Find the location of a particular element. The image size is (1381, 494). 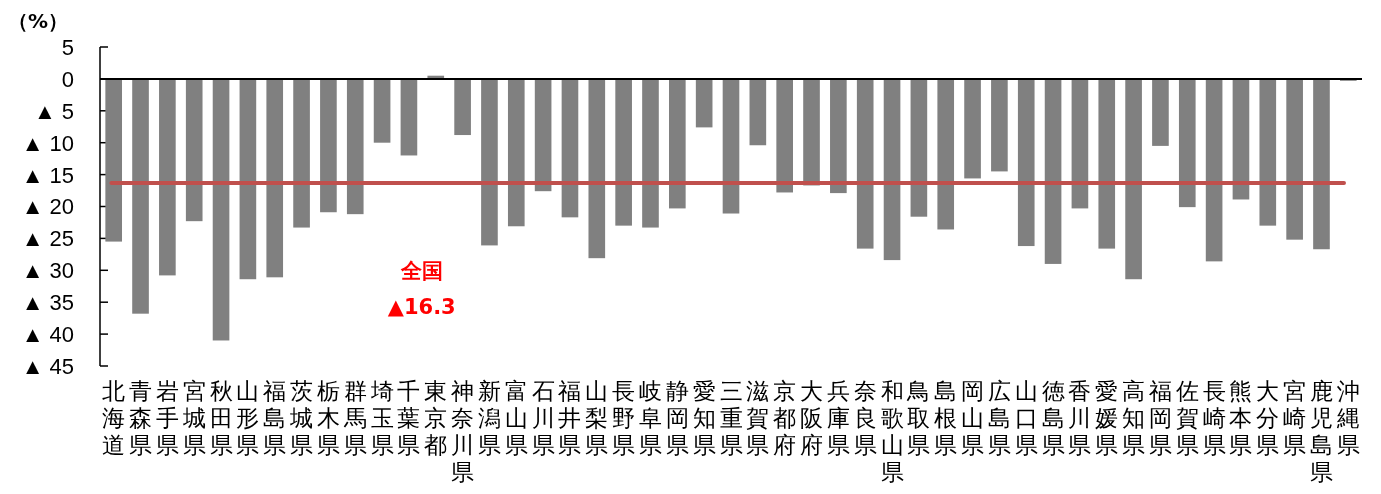

y-tick-label: 5 is located at coordinates (67, 47).